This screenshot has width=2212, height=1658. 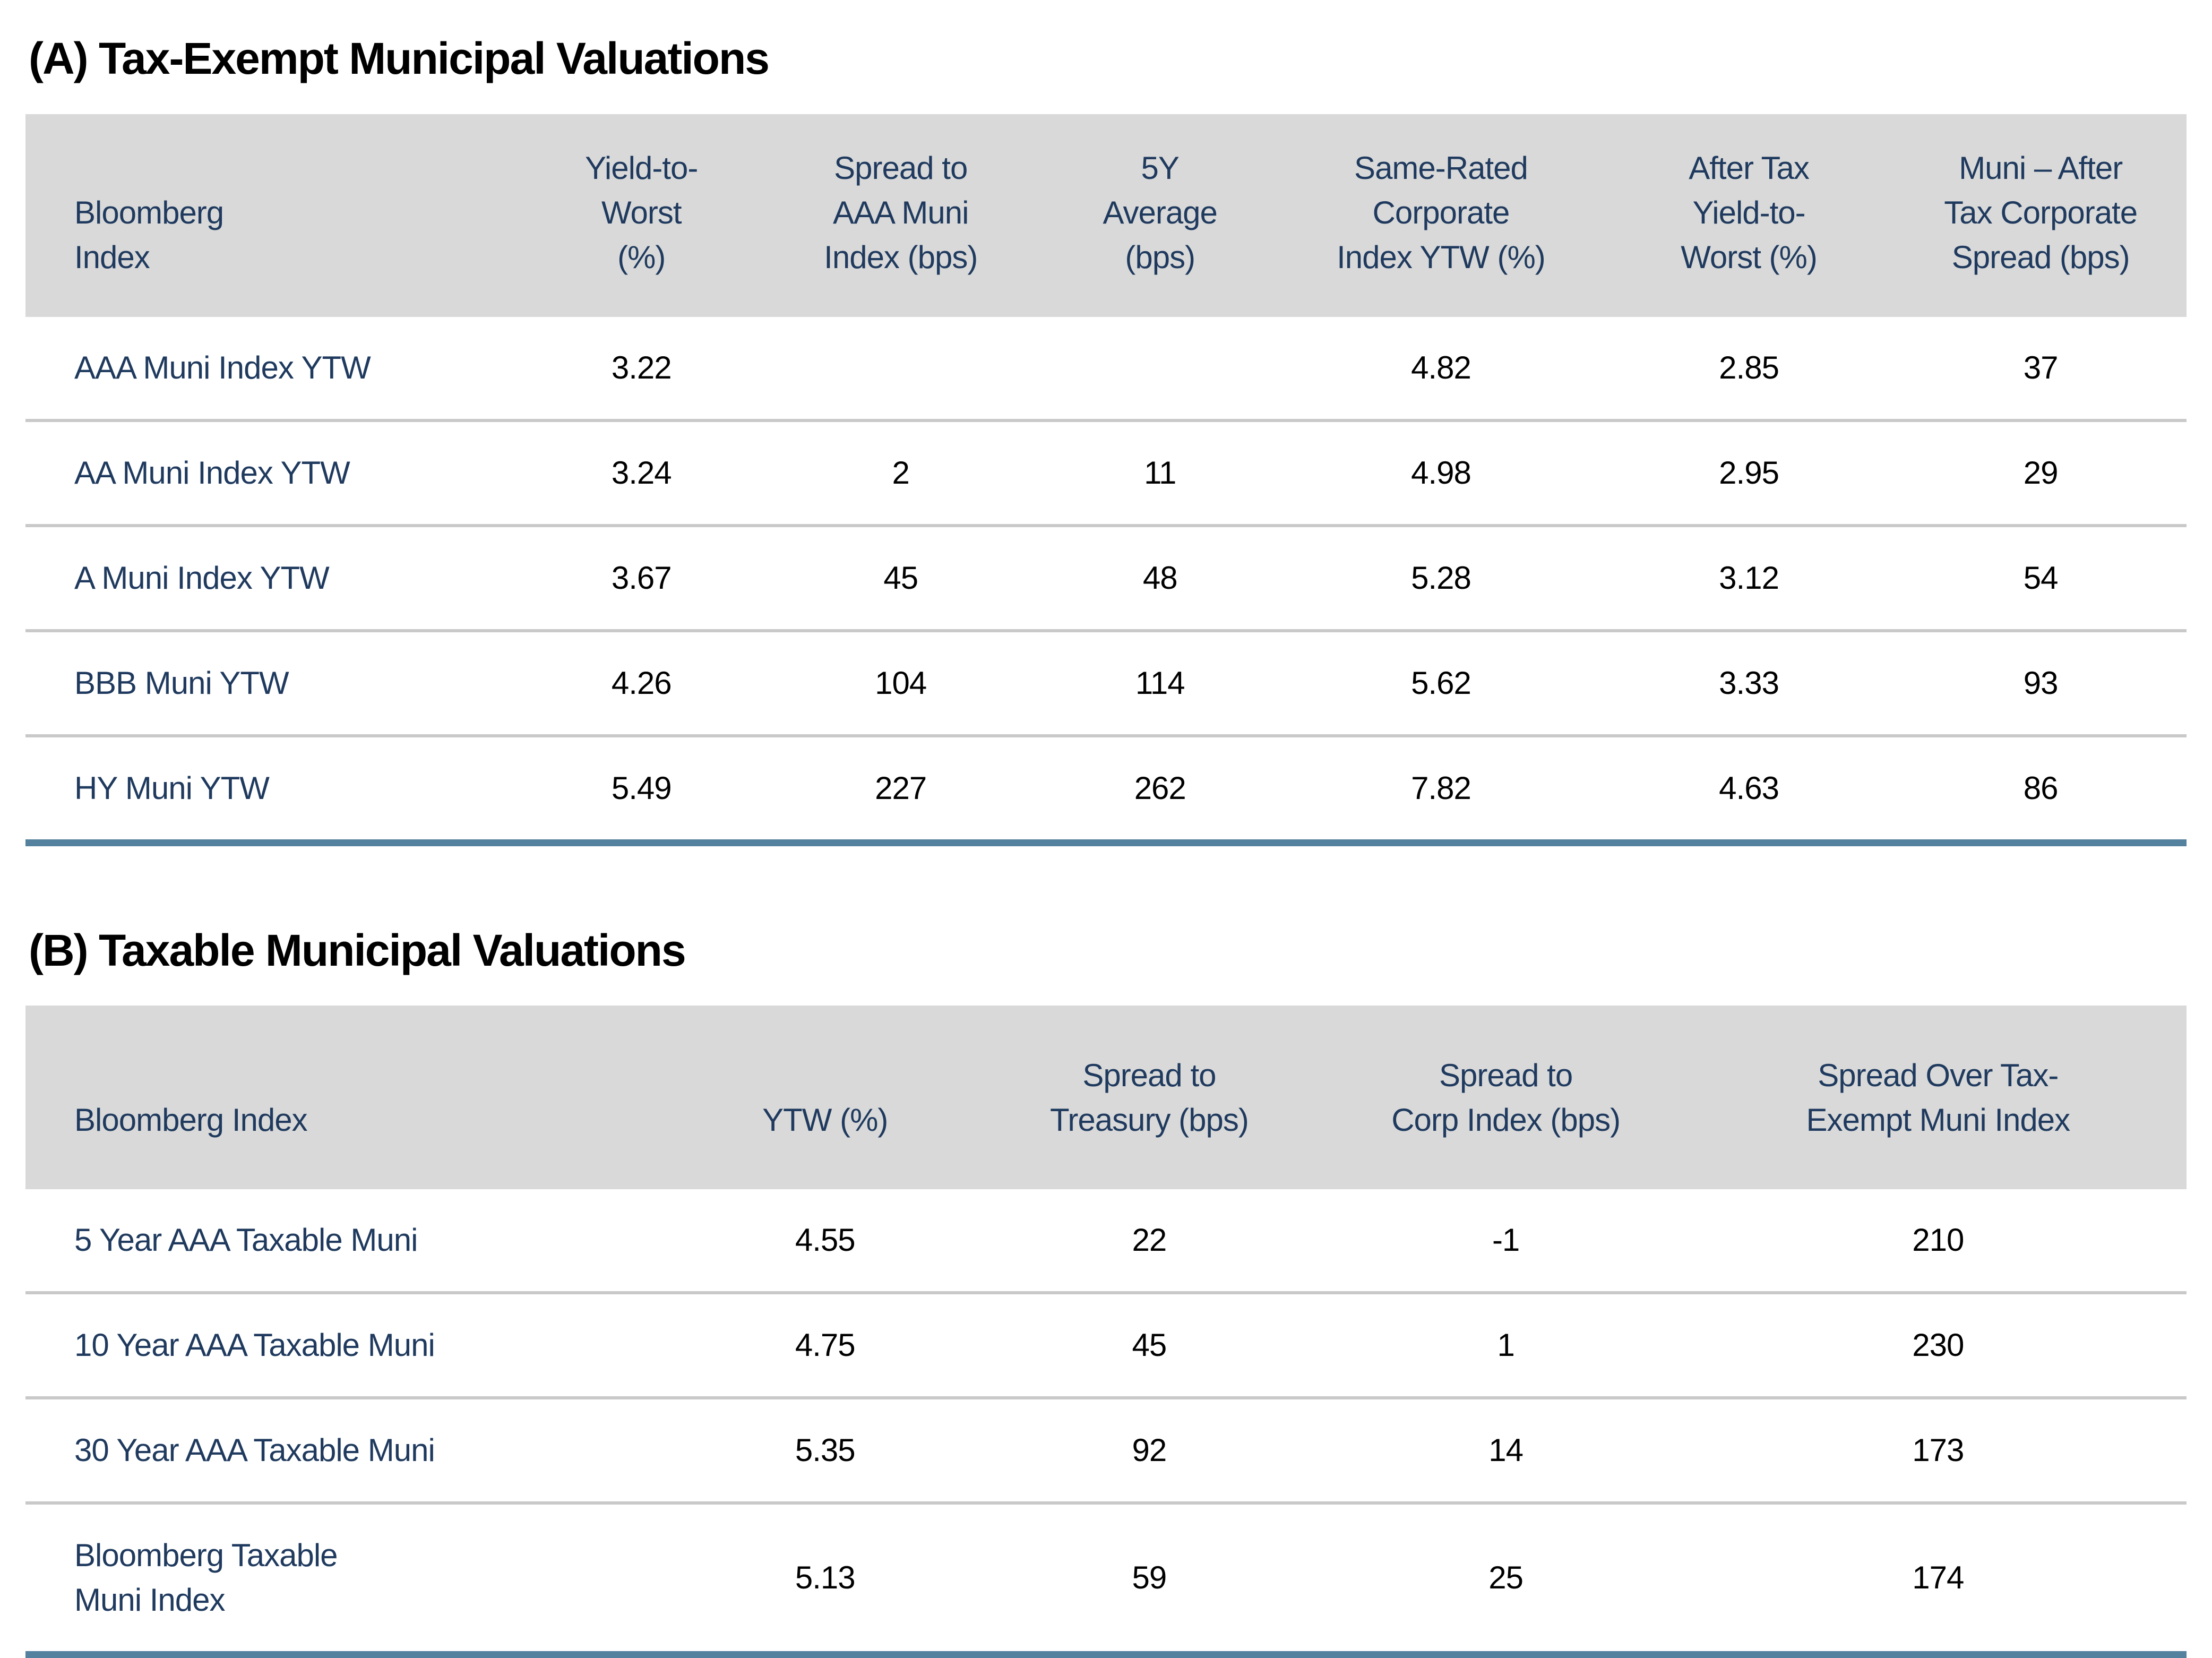 I want to click on row-label: 10 Year AAA Taxable Muni, so click(x=349, y=1345).